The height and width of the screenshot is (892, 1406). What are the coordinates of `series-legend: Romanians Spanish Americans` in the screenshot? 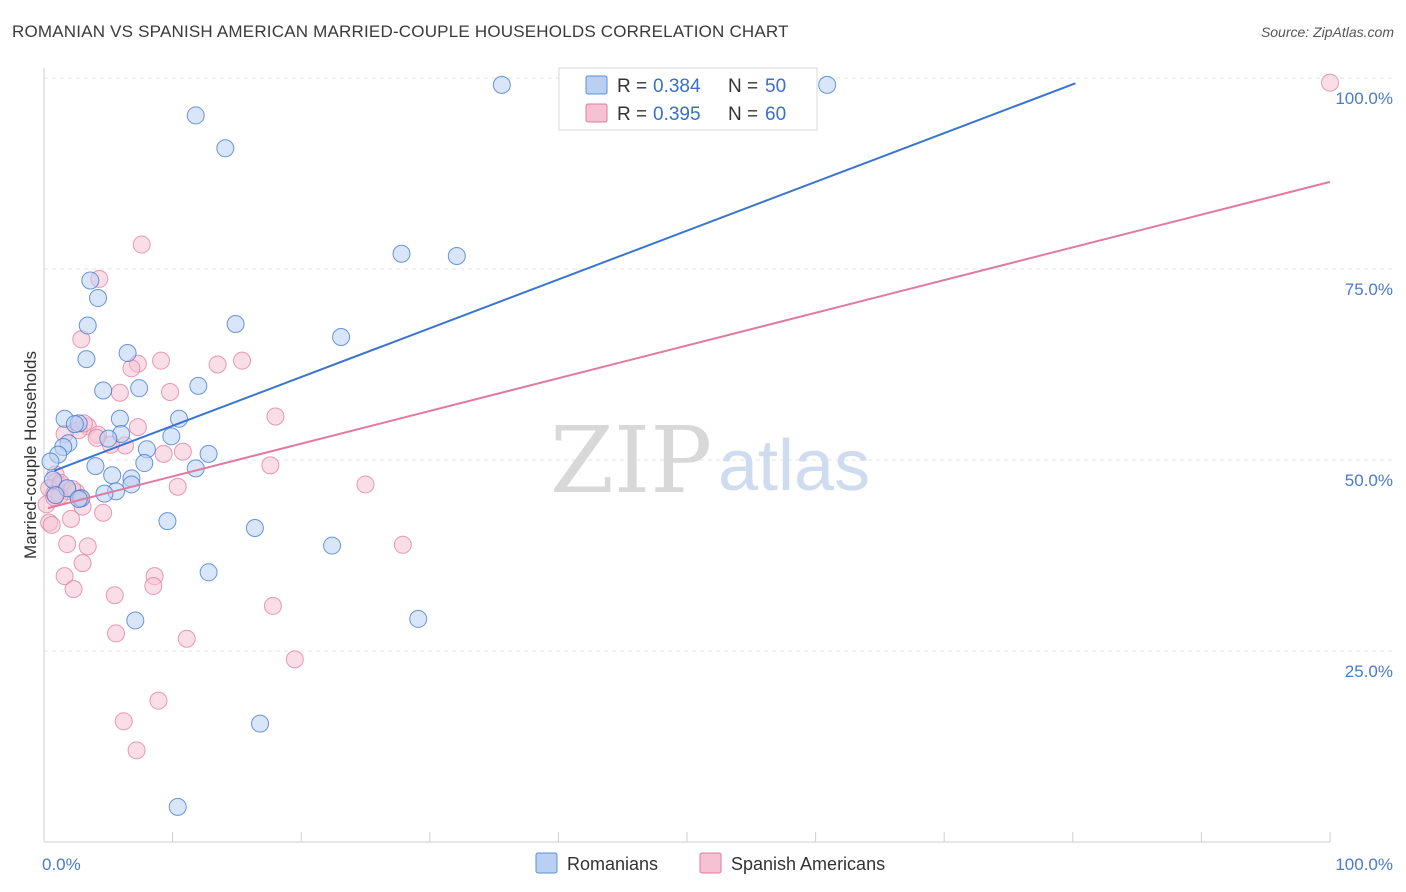 It's located at (710, 863).